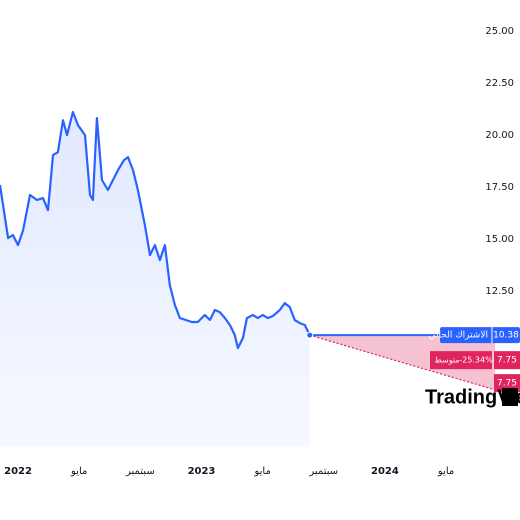  Describe the element at coordinates (18, 471) in the screenshot. I see `x-tick-label: 2022` at that location.